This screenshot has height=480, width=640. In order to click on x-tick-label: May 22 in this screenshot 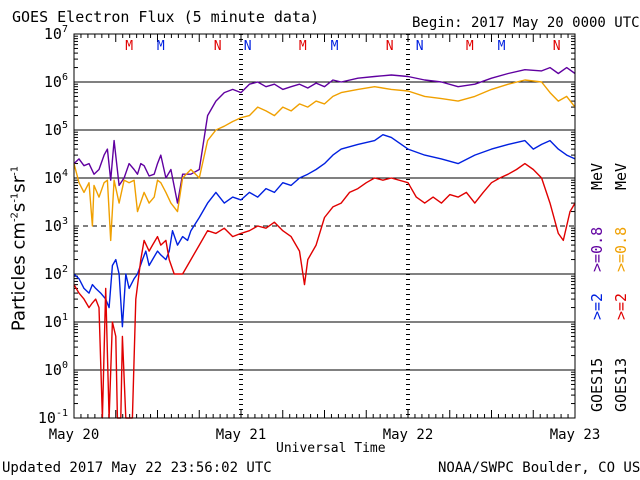, I will do `click(408, 435)`.